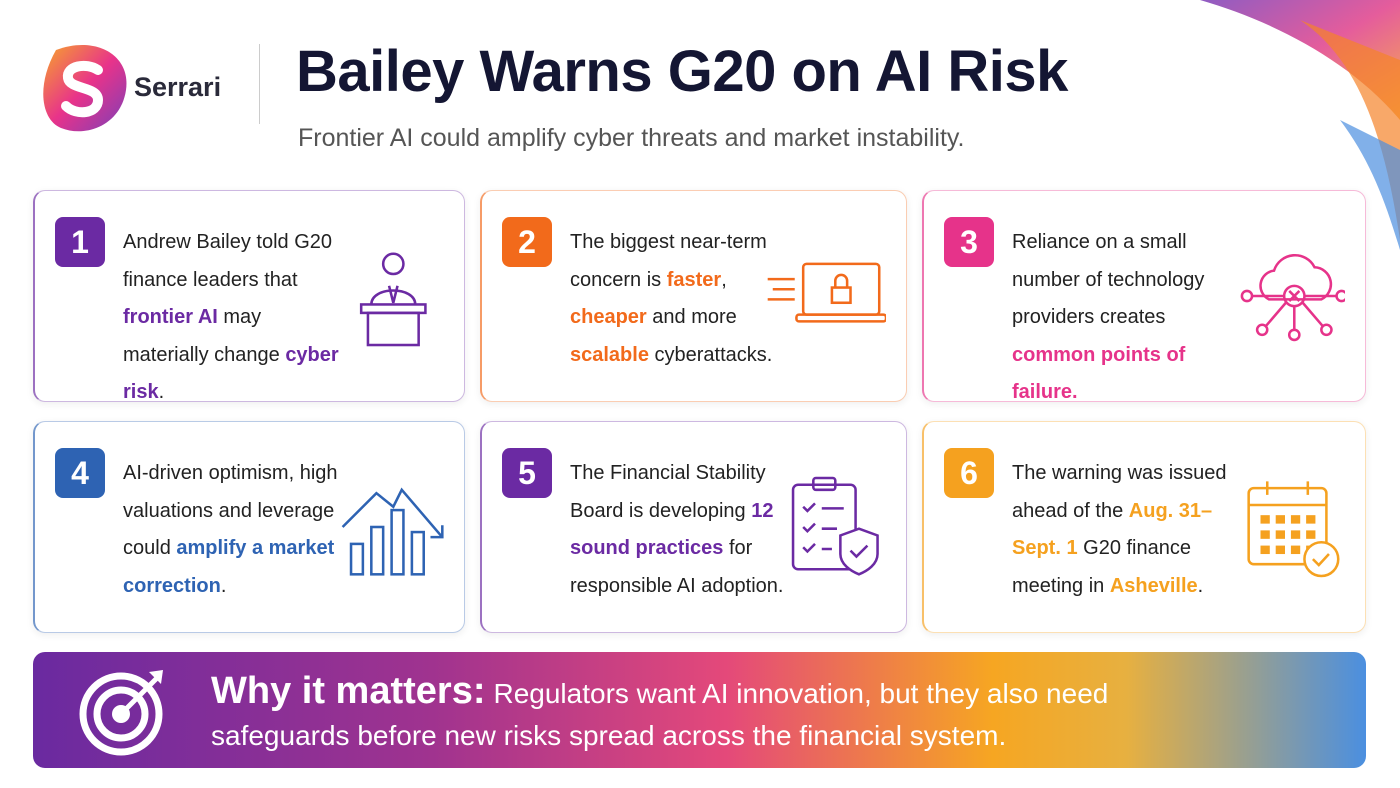 The image size is (1400, 788). I want to click on divider, so click(259, 84).